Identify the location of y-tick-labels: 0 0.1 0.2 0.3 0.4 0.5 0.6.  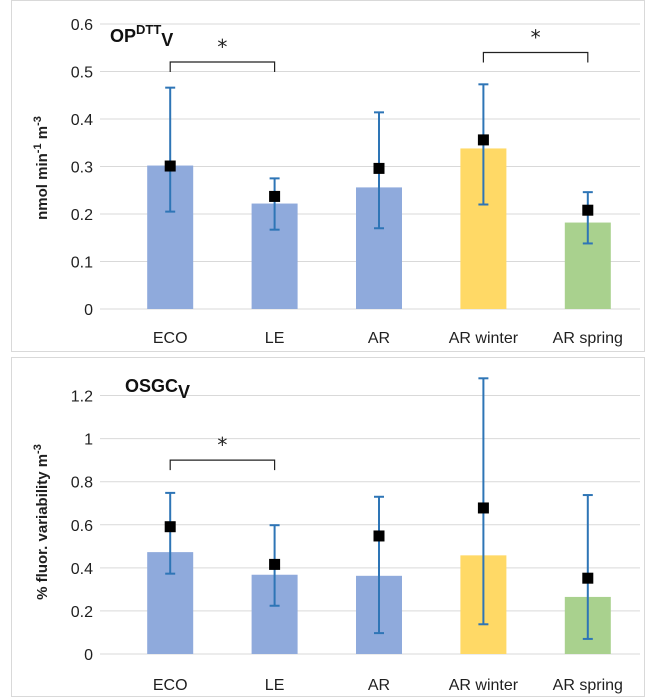
(82, 168).